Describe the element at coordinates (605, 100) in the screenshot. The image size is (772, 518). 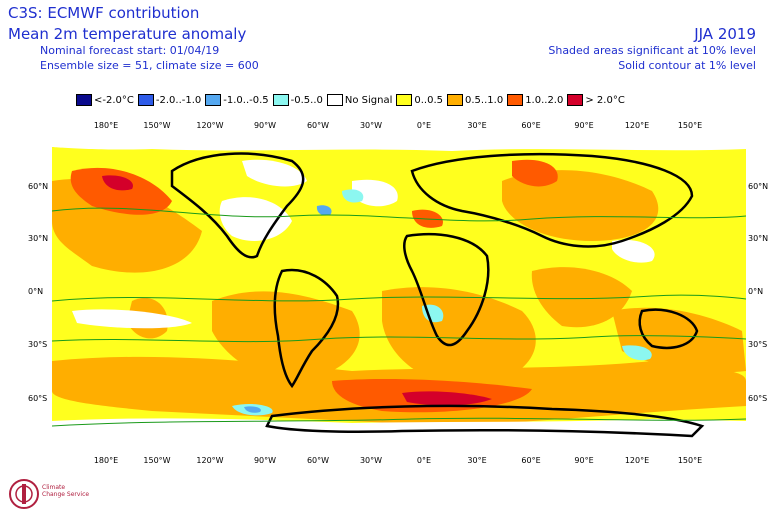
I see `legend-label: > 2.0°C` at that location.